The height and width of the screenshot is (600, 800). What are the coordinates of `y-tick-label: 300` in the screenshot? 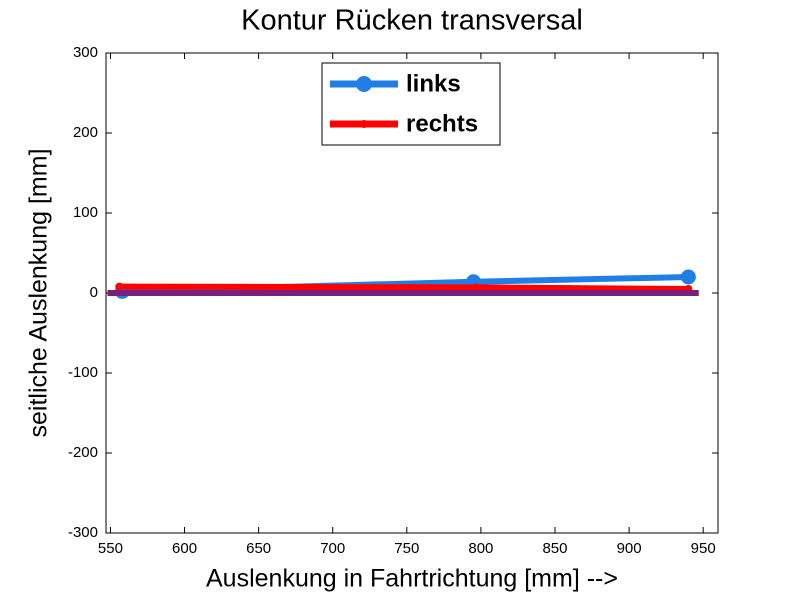 It's located at (85, 52).